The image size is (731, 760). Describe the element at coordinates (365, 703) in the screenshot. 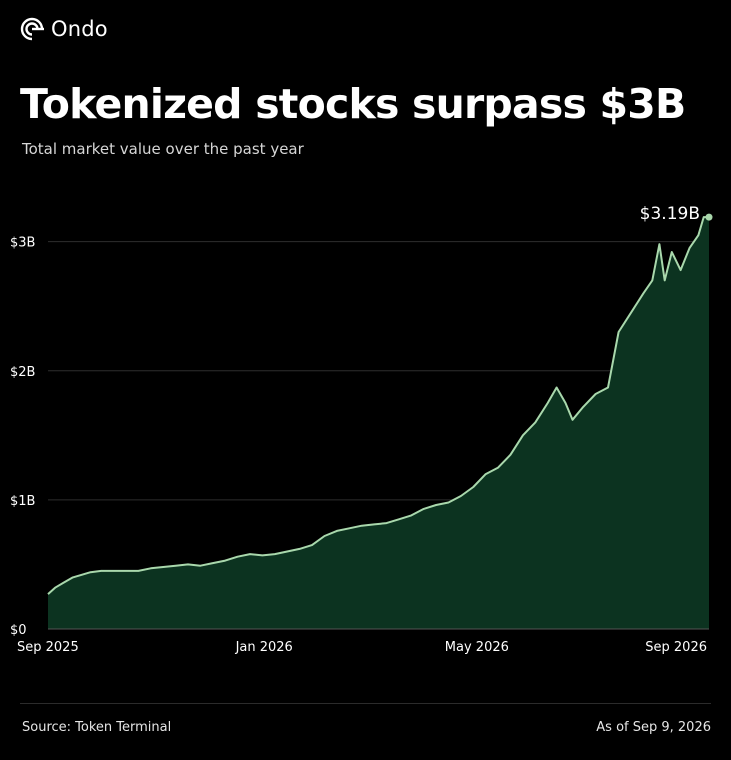

I see `footer-divider` at that location.